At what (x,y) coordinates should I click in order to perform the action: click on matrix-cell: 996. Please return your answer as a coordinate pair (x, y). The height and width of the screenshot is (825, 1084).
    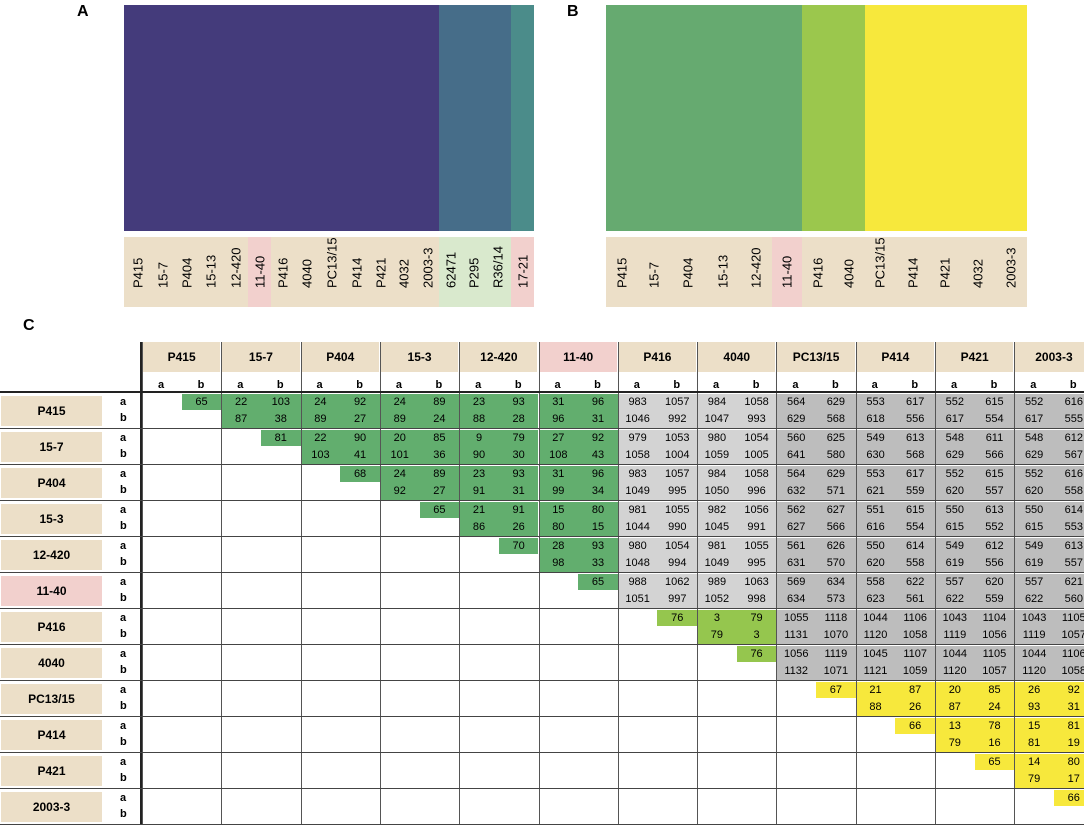
    Looking at the image, I should click on (756, 491).